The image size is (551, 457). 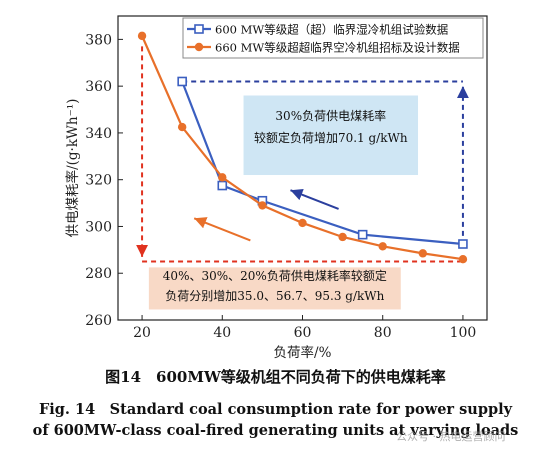 I want to click on y-tick-label: 320, so click(x=98, y=181).